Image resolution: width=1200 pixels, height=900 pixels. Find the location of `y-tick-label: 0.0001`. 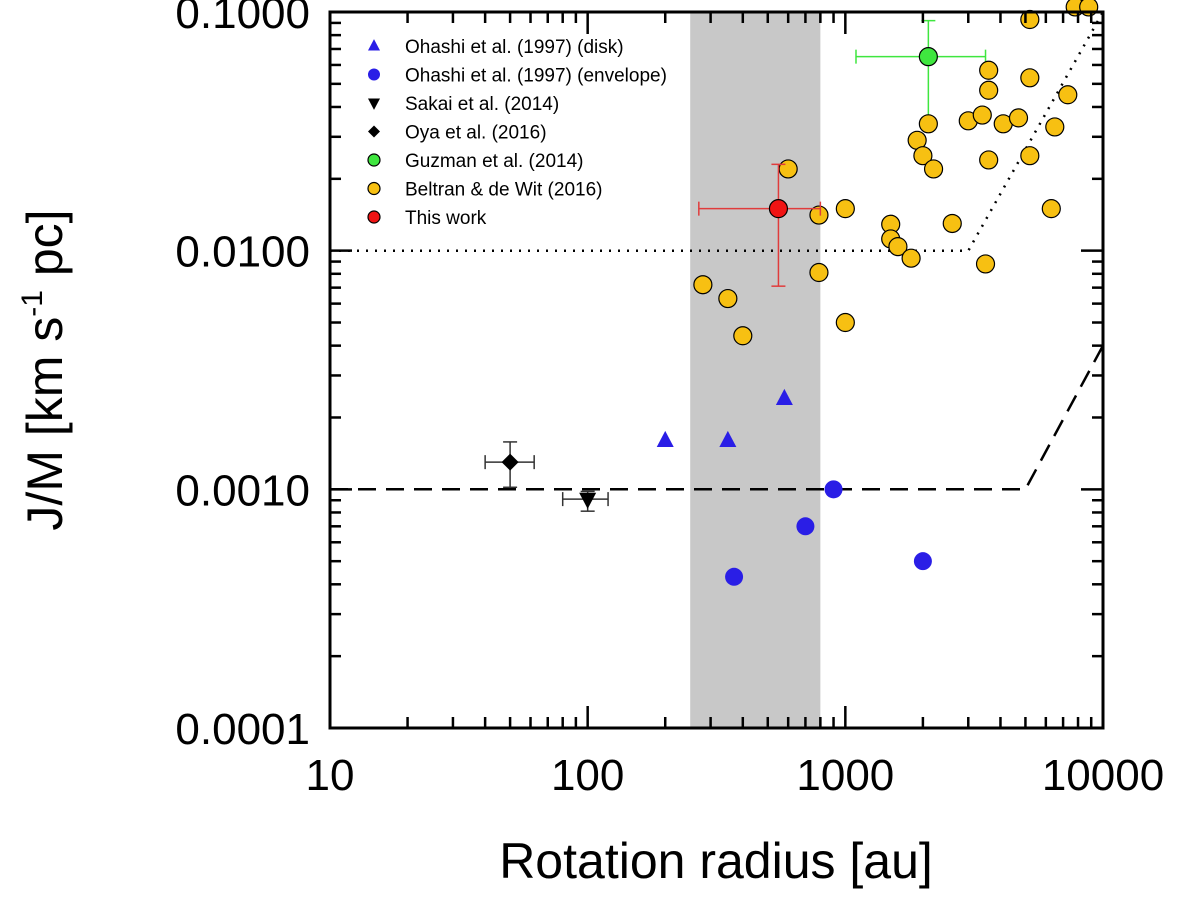

y-tick-label: 0.0001 is located at coordinates (242, 729).